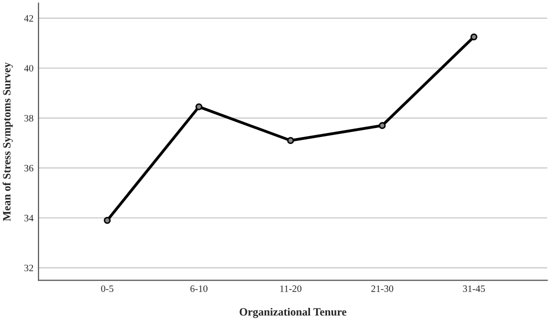 Image resolution: width=550 pixels, height=324 pixels. What do you see at coordinates (7, 142) in the screenshot?
I see `y-axis-title: Mean of Stress Symptoms Survey` at bounding box center [7, 142].